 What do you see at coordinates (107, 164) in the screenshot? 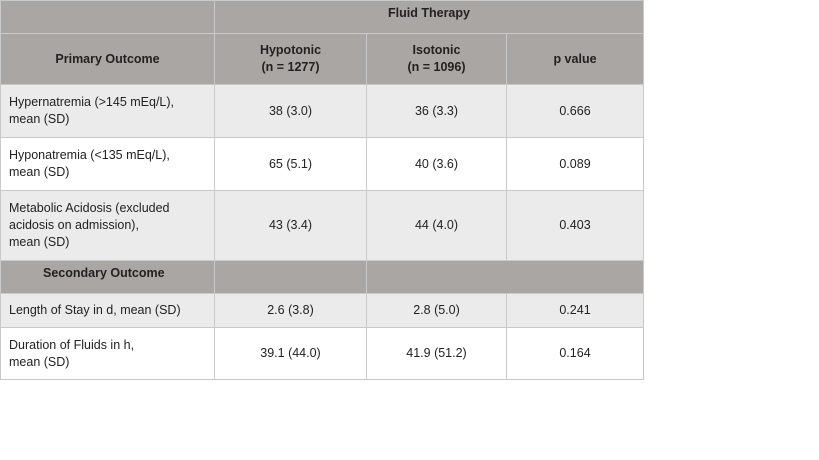
I see `row-label: Hyponatremia (<135 mEq/L), mean (SD)` at bounding box center [107, 164].